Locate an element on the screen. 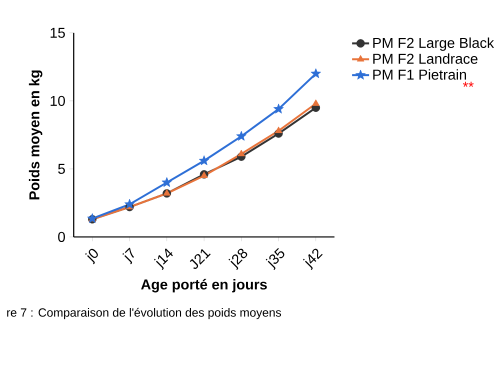 The height and width of the screenshot is (376, 500). x-tick-label: j14 is located at coordinates (163, 259).